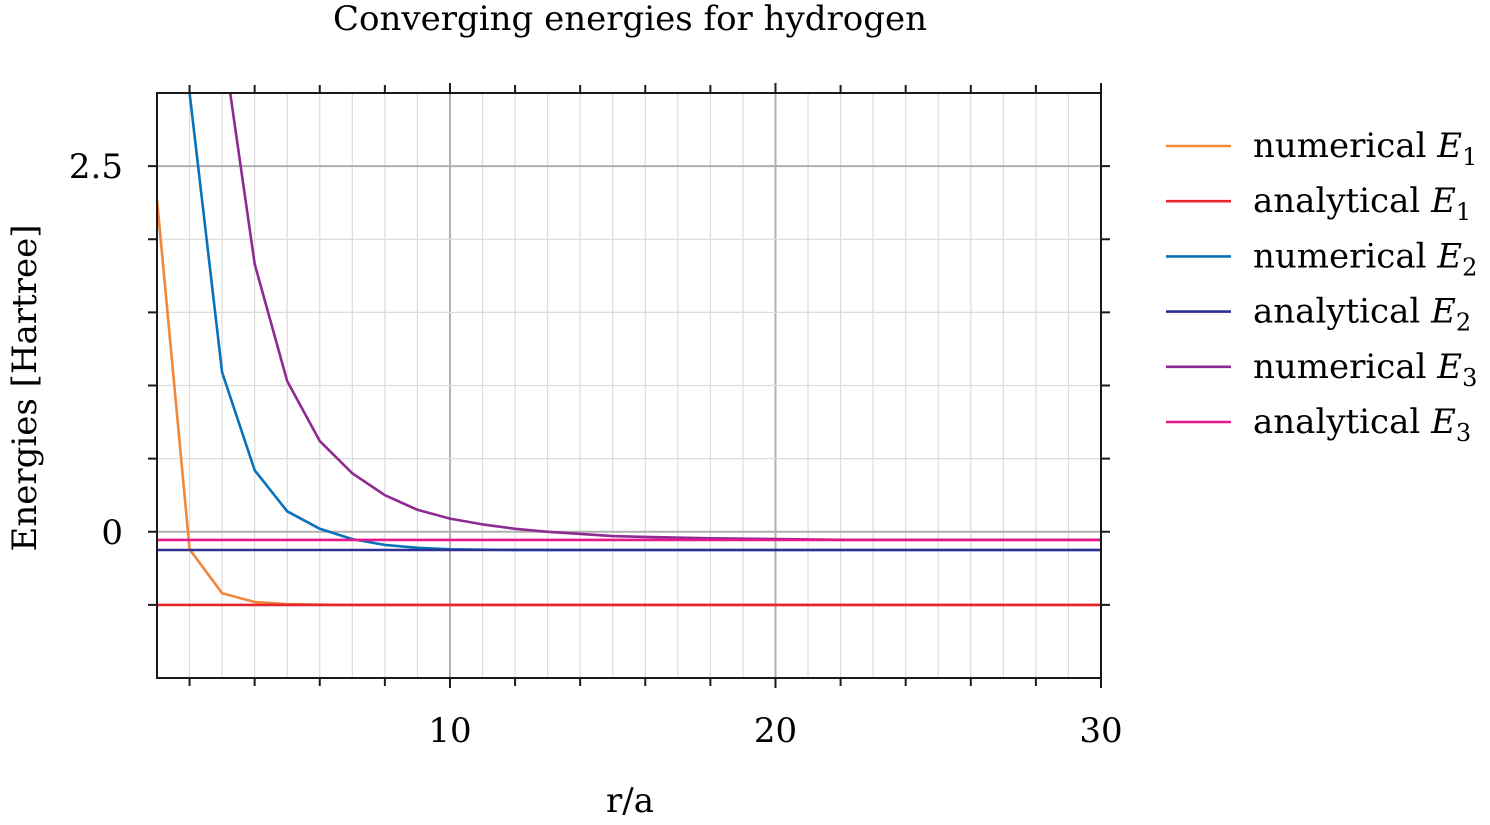 The height and width of the screenshot is (825, 1490). What do you see at coordinates (1100, 731) in the screenshot?
I see `x-tick-label: 30` at bounding box center [1100, 731].